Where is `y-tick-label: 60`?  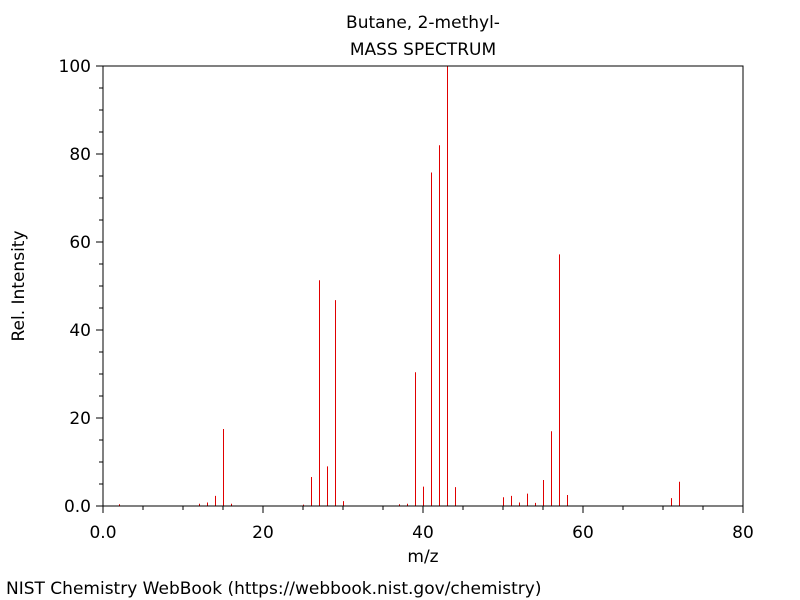
y-tick-label: 60 is located at coordinates (80, 243).